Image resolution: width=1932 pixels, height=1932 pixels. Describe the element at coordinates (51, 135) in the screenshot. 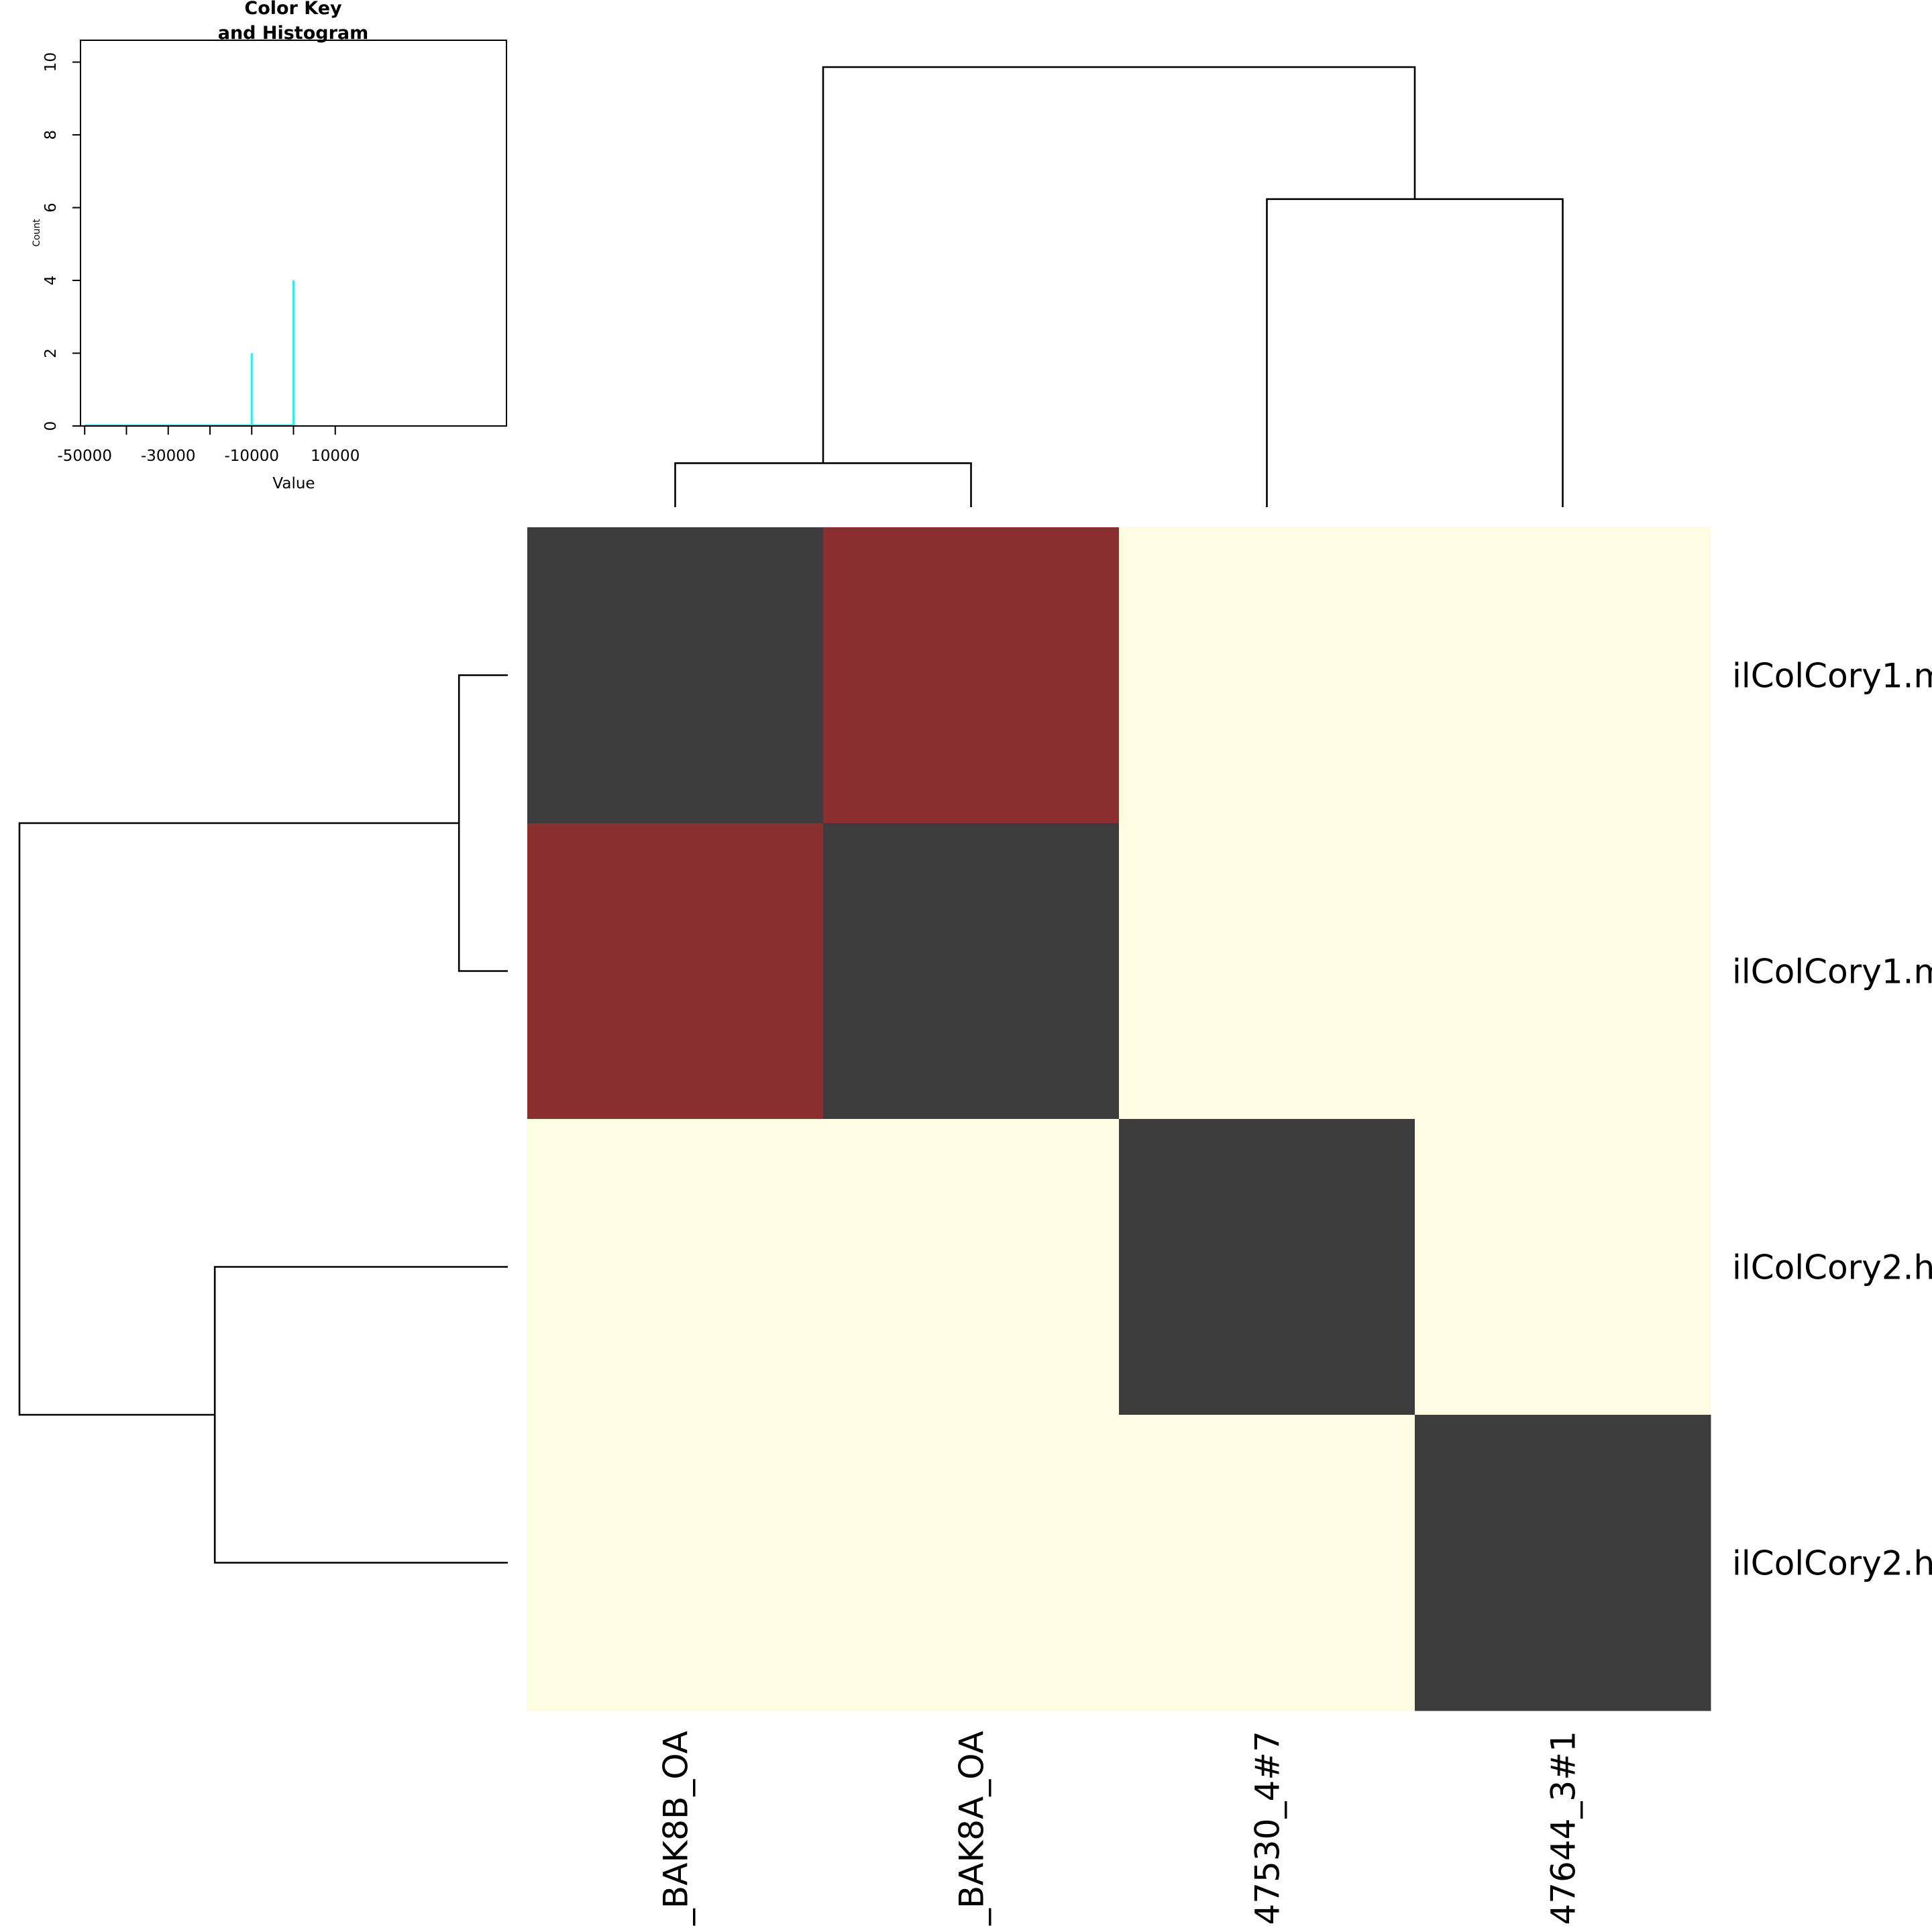

I see `color-key-y-tick-label-5: 8` at that location.